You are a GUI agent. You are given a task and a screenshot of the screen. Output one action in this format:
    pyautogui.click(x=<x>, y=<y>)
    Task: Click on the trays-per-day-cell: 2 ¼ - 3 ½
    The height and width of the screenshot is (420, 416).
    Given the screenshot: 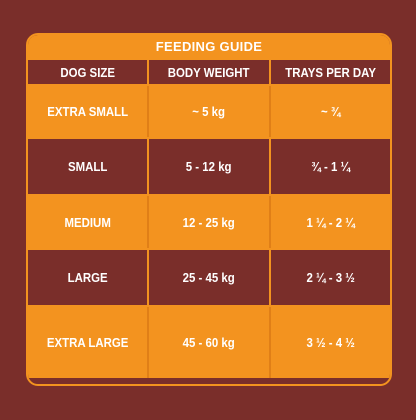 What is the action you would take?
    pyautogui.click(x=330, y=277)
    